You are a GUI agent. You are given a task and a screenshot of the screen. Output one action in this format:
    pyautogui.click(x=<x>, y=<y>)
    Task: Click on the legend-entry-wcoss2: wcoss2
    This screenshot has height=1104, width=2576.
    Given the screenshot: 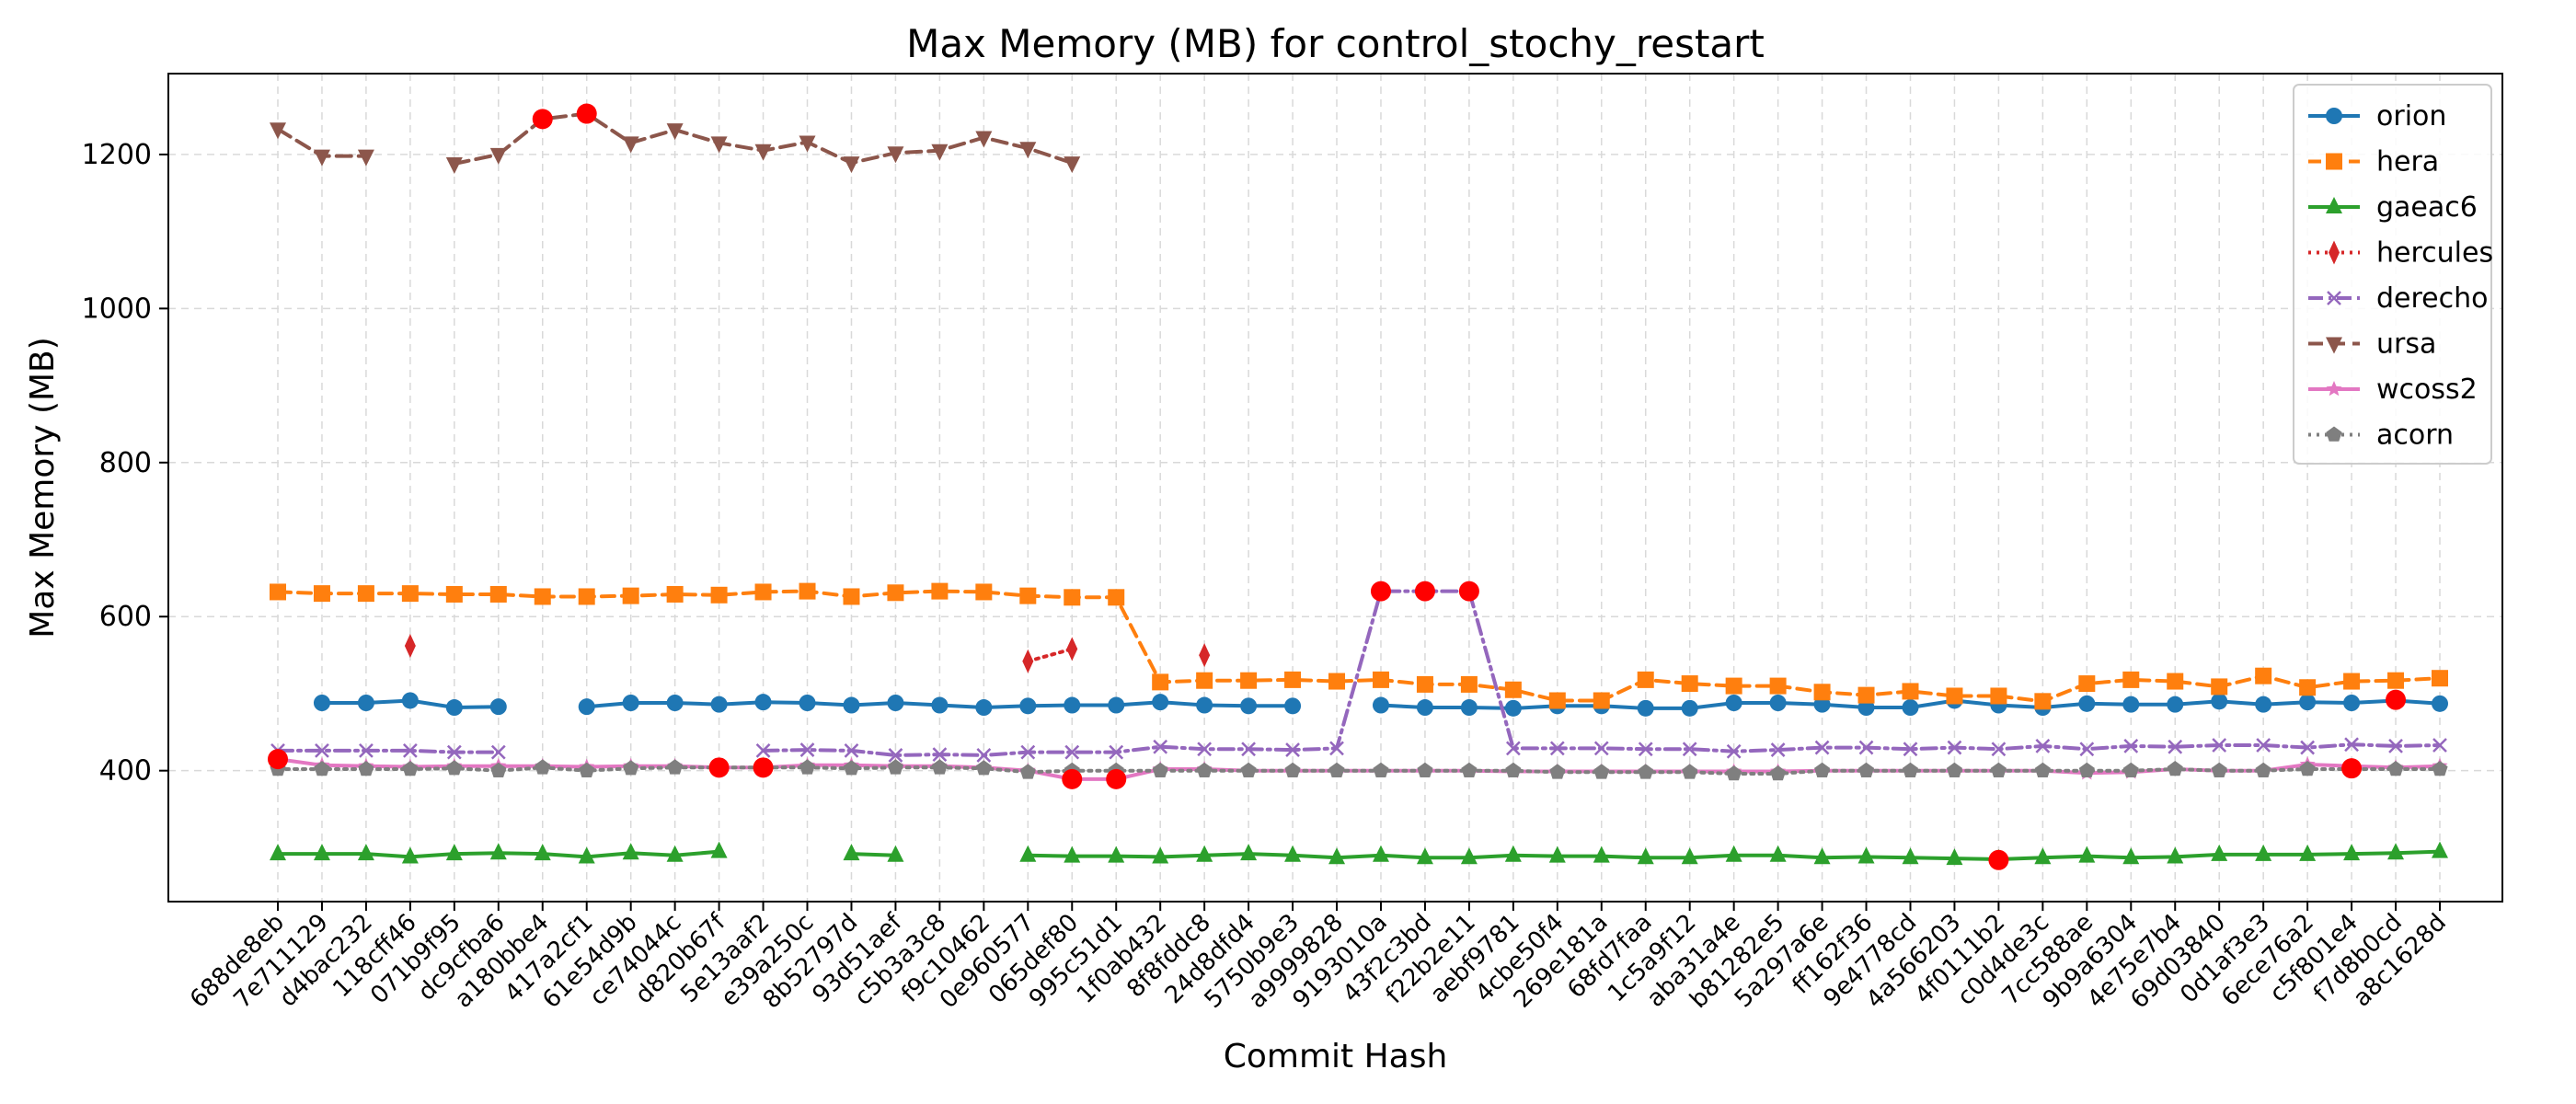 What is the action you would take?
    pyautogui.click(x=2393, y=390)
    